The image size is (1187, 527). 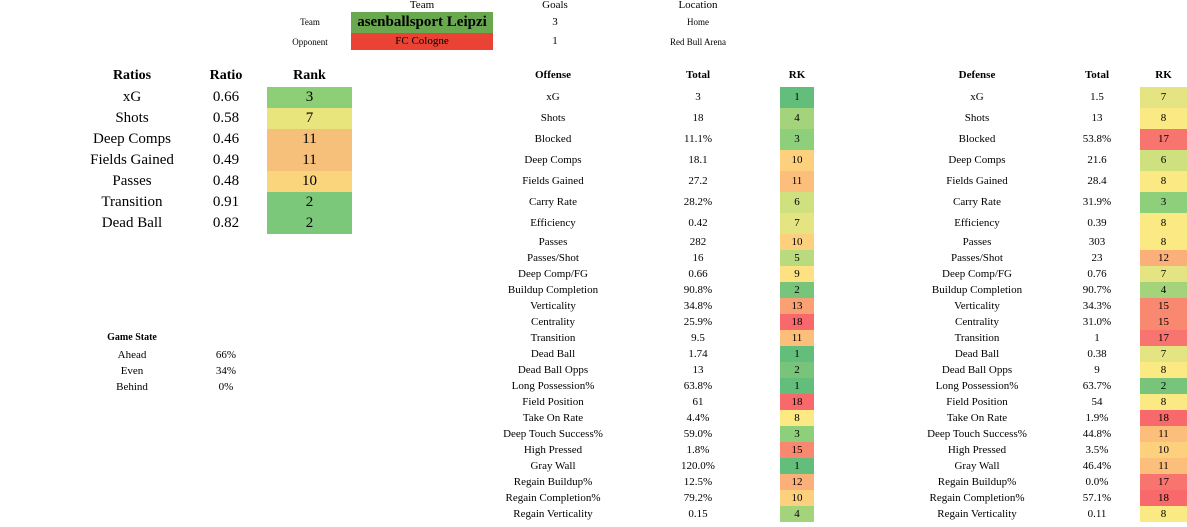 I want to click on offense-total: 120.0%, so click(x=698, y=466).